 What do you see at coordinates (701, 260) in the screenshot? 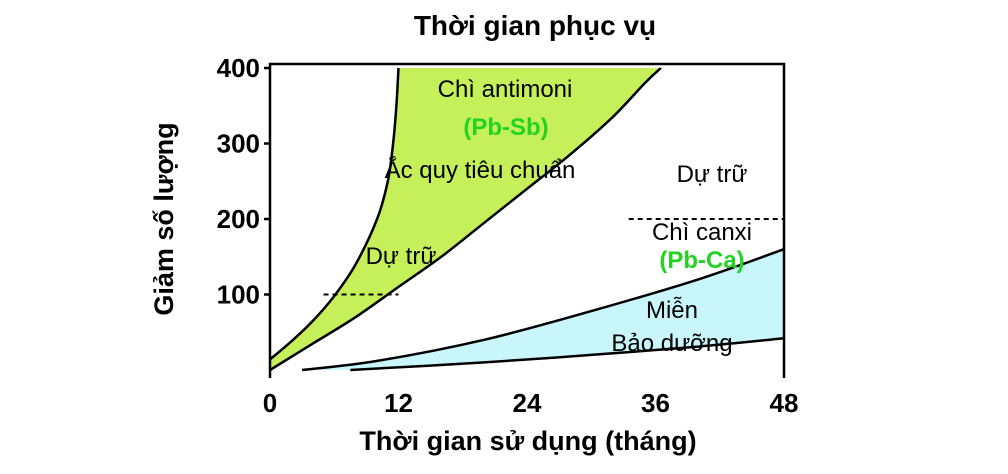
I see `annotation-ca-formula: (Pb-Ca)` at bounding box center [701, 260].